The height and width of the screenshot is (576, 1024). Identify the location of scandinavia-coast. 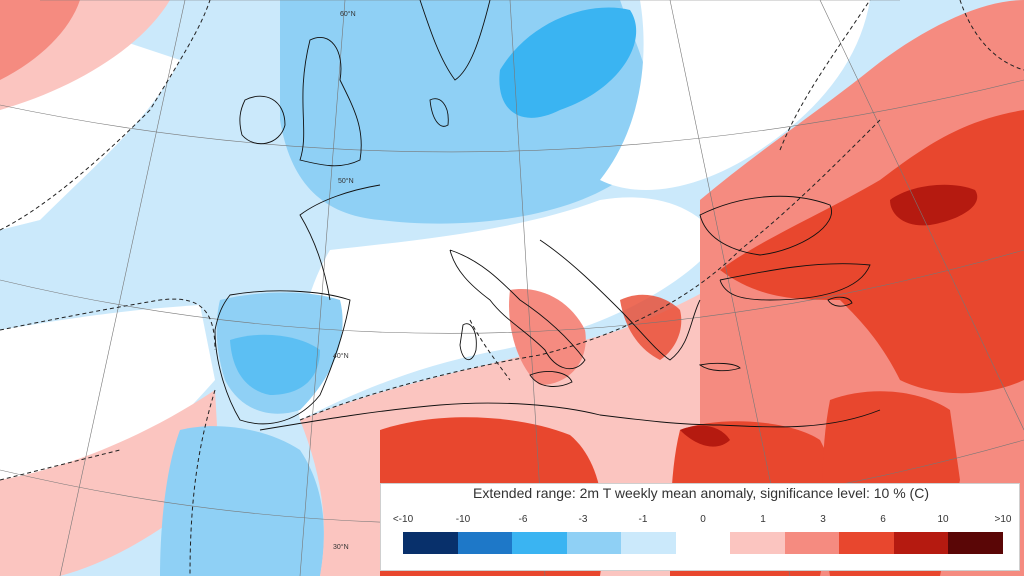
(455, 40).